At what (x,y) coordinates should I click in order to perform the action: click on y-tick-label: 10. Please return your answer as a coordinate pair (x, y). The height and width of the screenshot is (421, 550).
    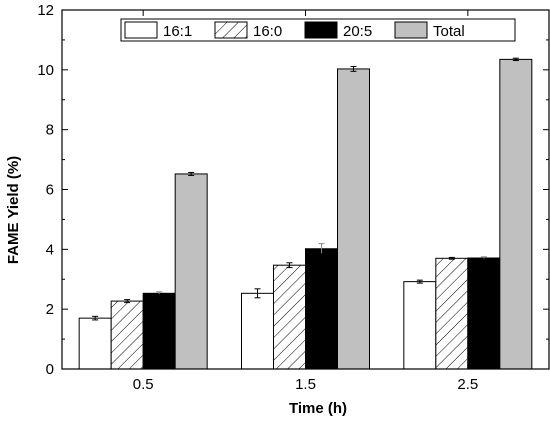
    Looking at the image, I should click on (45, 70).